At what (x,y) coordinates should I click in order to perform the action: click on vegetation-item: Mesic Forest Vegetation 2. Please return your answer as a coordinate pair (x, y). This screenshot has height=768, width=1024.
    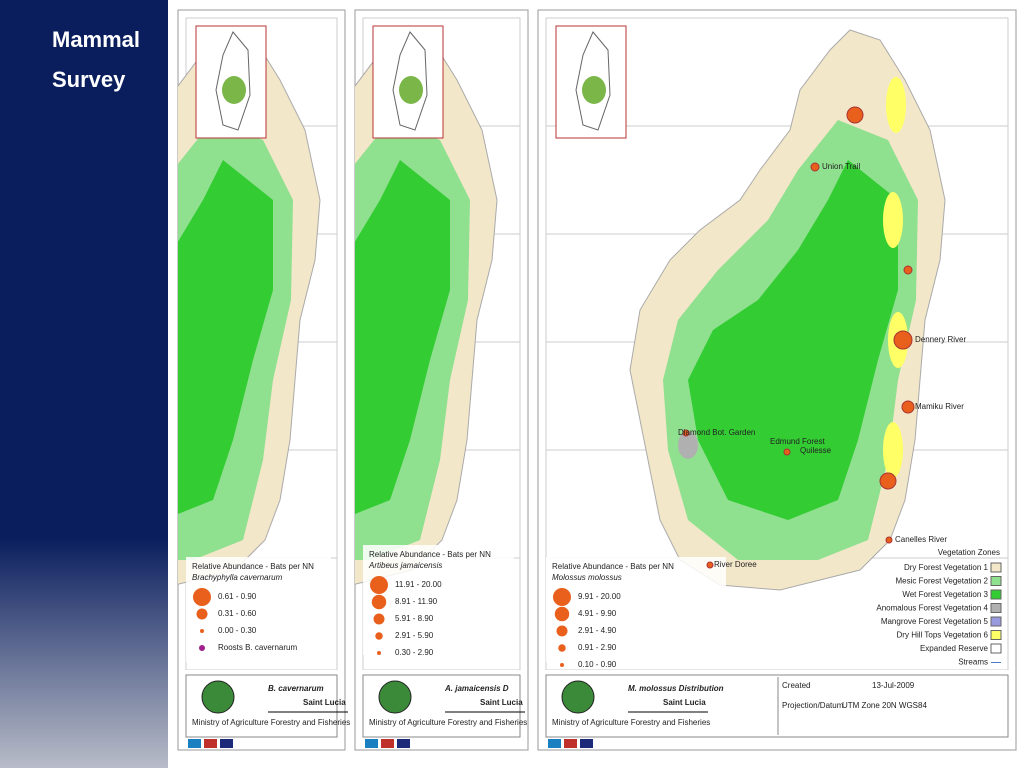
    Looking at the image, I should click on (942, 581).